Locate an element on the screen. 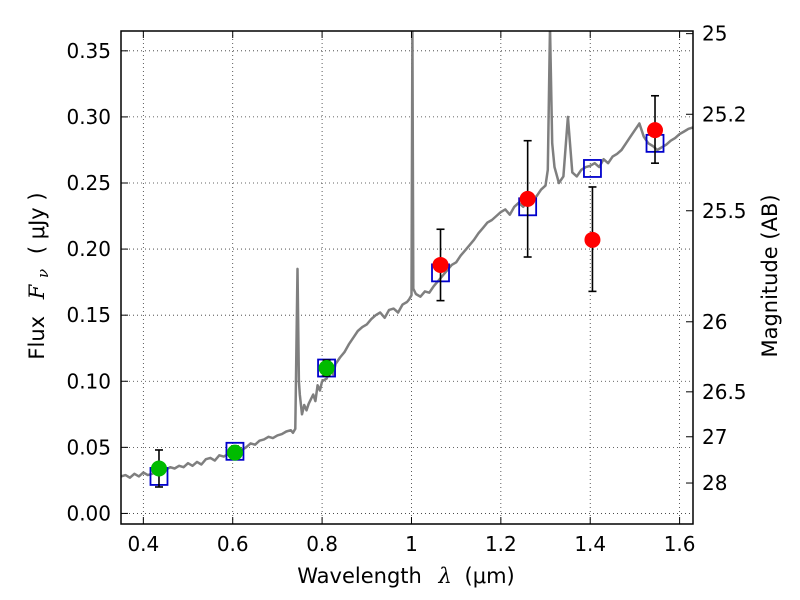 Image resolution: width=800 pixels, height=600 pixels. x-axis-label-symbol: λ is located at coordinates (445, 576).